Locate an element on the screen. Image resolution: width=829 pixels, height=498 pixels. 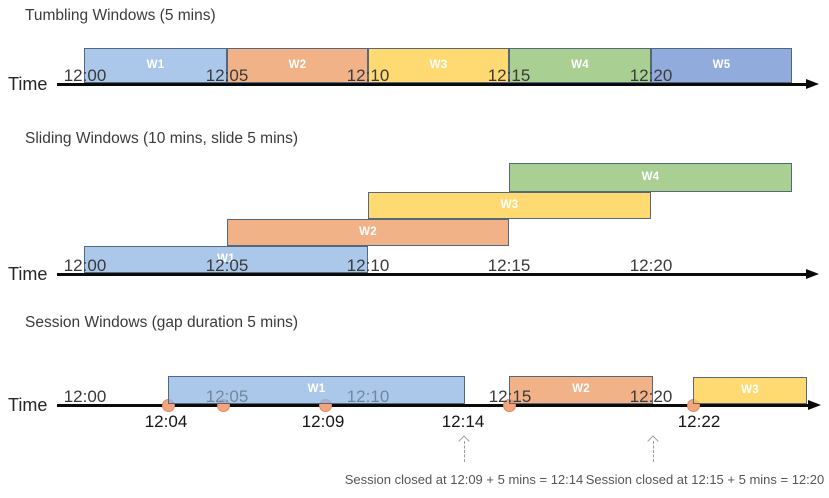
session-close-caption: Session closed at 12:09 + 5 mins = 12:14 is located at coordinates (464, 479).